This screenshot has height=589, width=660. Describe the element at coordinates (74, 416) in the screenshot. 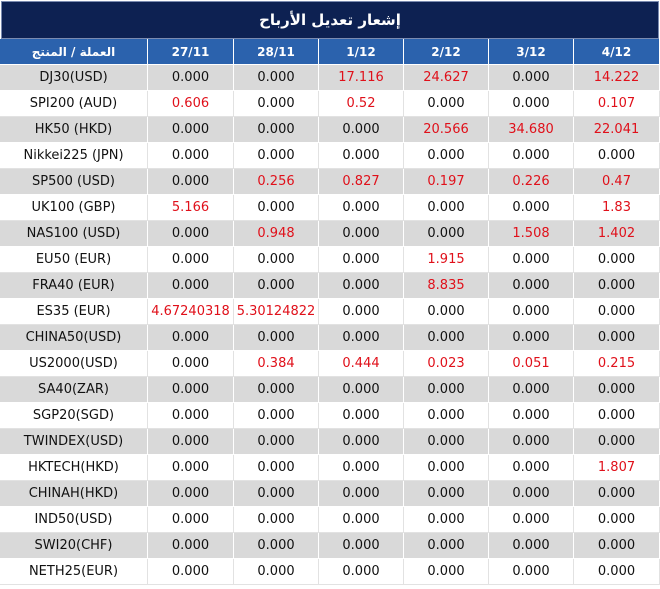

I see `product-cell: SGP20(SGD)` at that location.